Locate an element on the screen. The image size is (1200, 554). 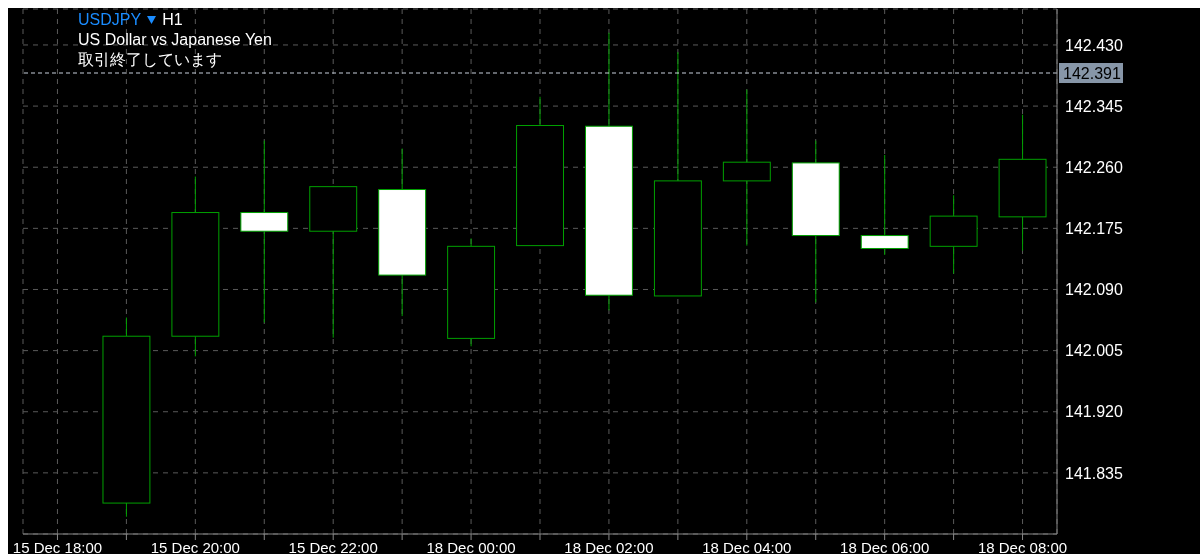
y-tick-label: 141.835 is located at coordinates (1094, 473).